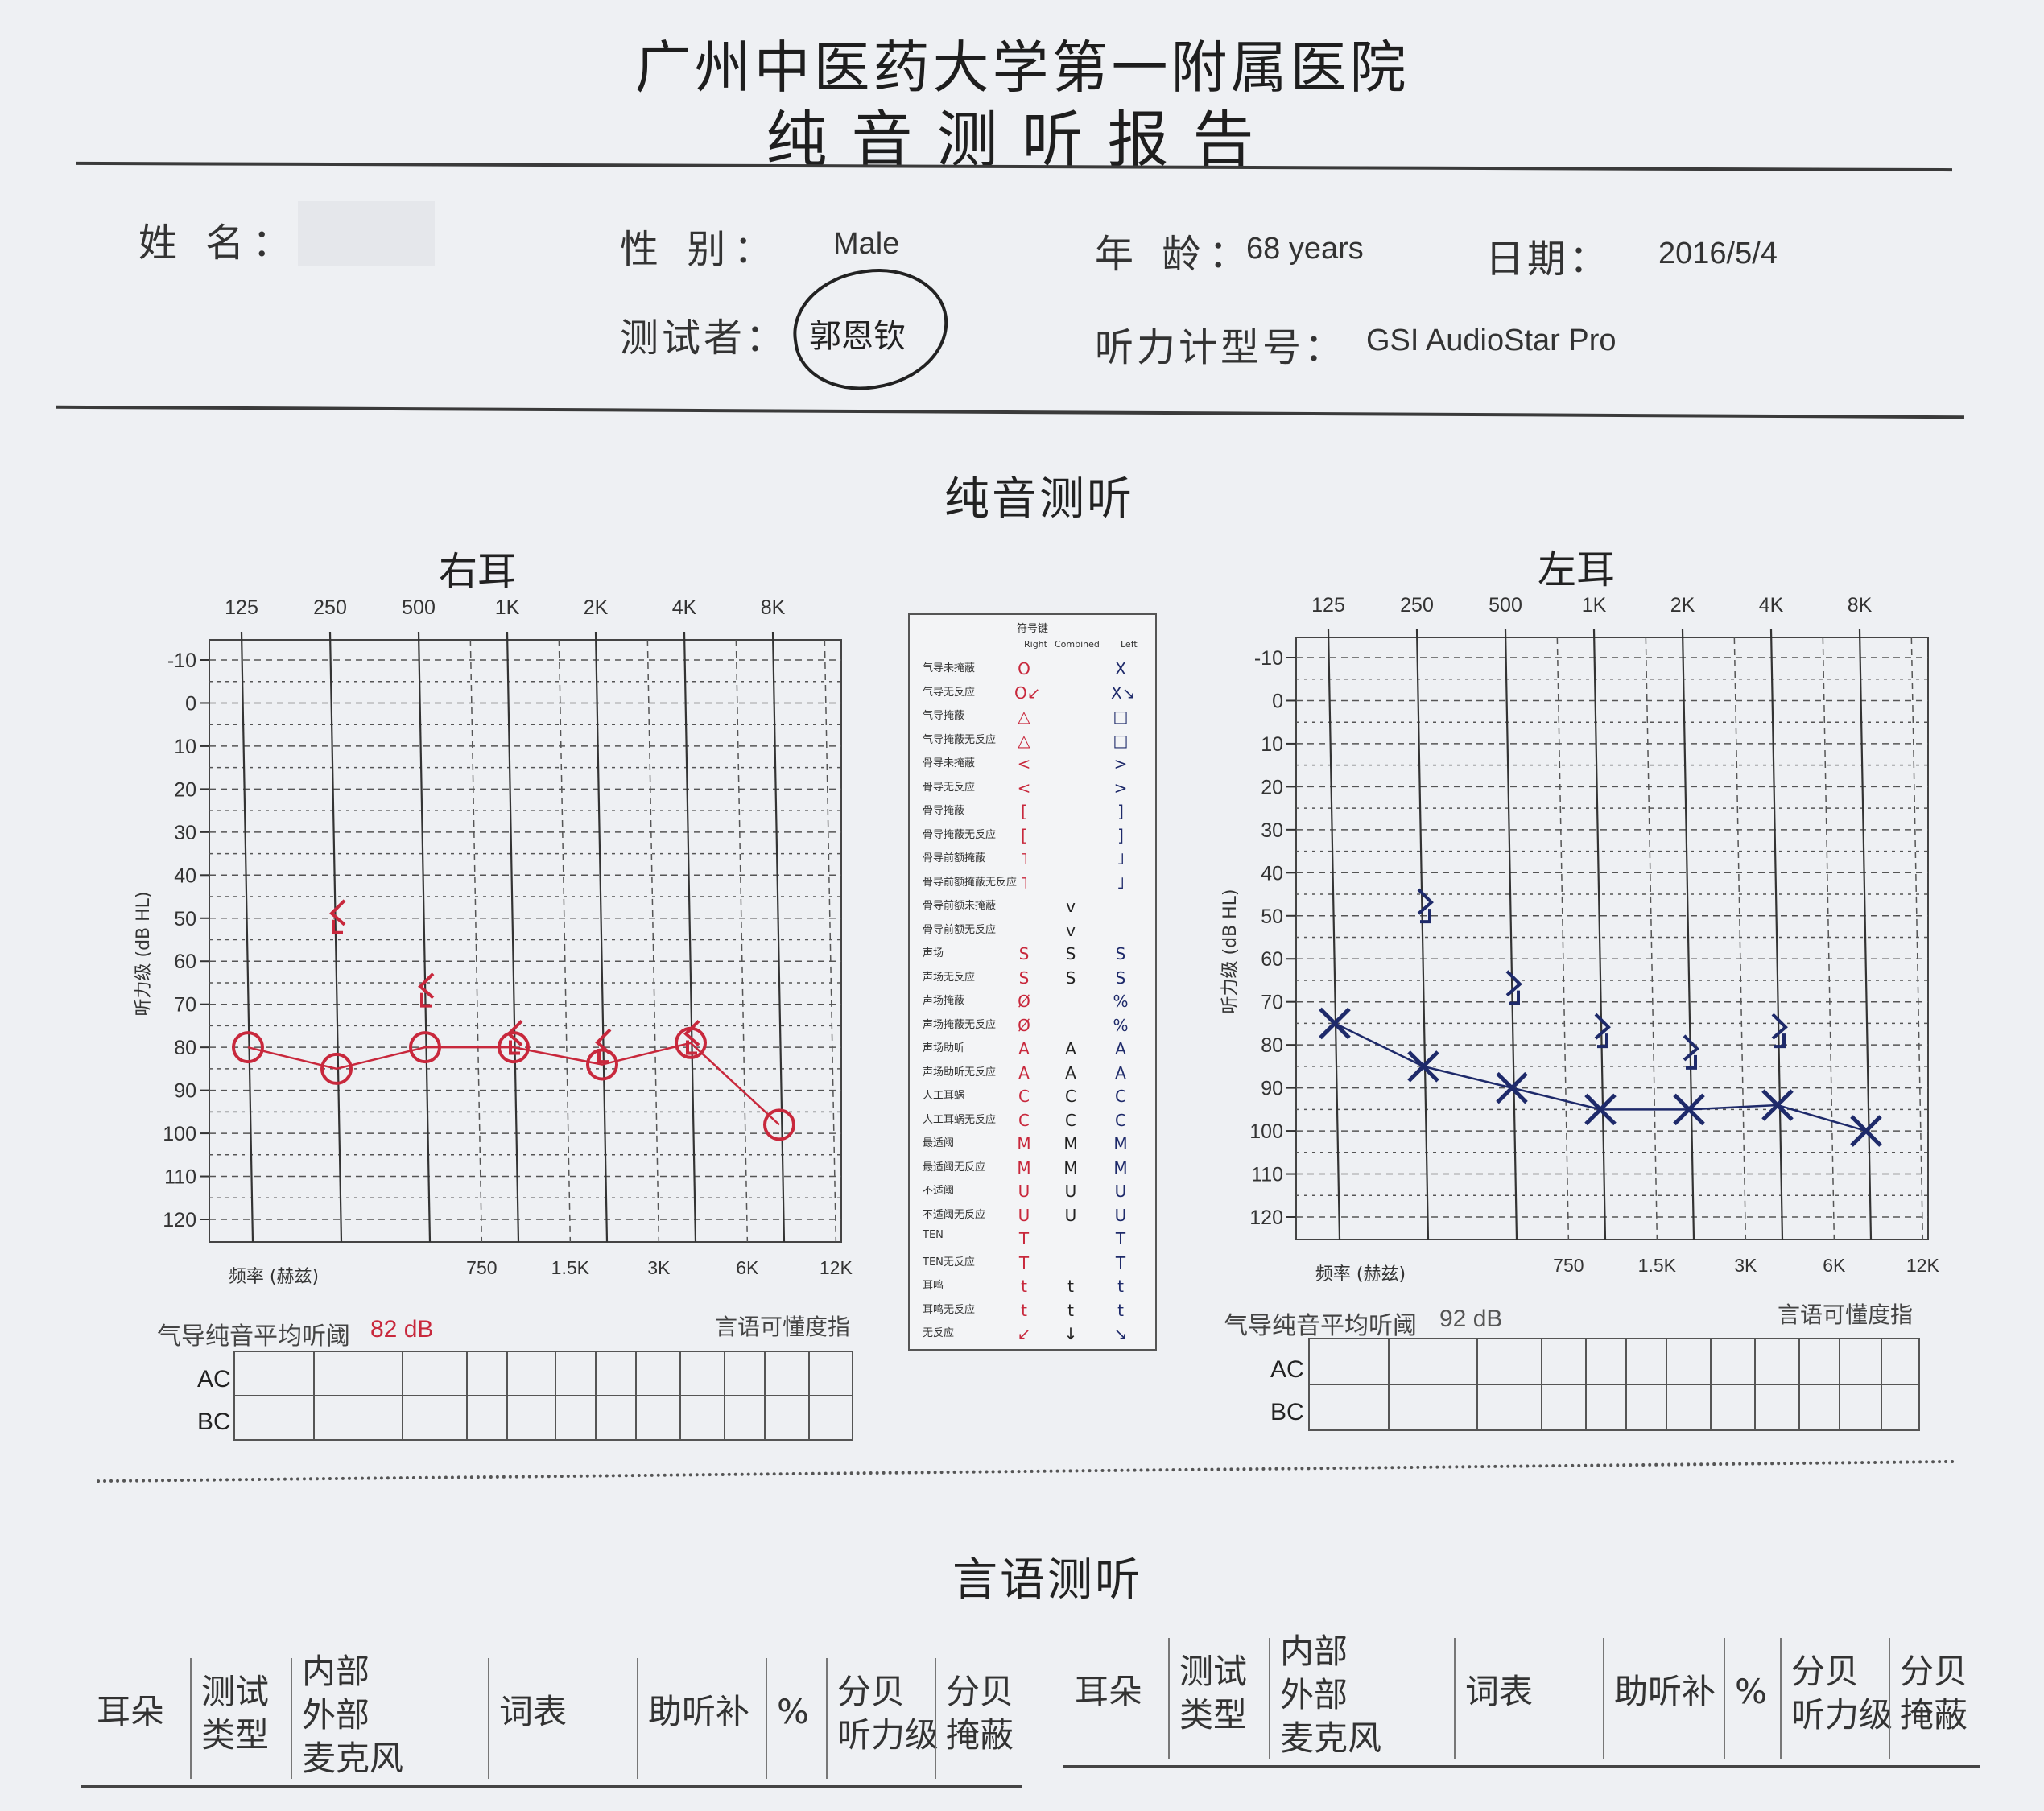 The width and height of the screenshot is (2044, 1811). I want to click on y-tick-label: 40, so click(185, 875).